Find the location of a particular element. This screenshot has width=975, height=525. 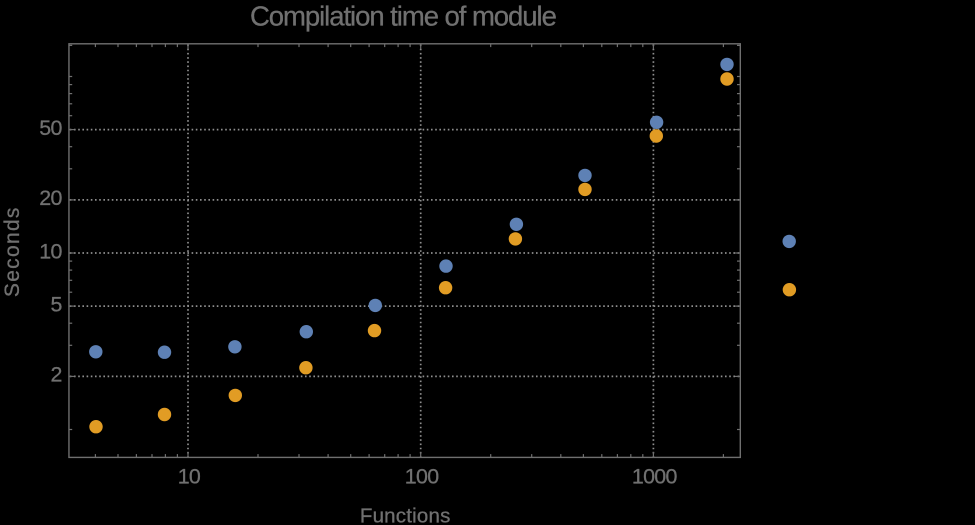

svg-text: Compilation time of module is located at coordinates (403, 16).